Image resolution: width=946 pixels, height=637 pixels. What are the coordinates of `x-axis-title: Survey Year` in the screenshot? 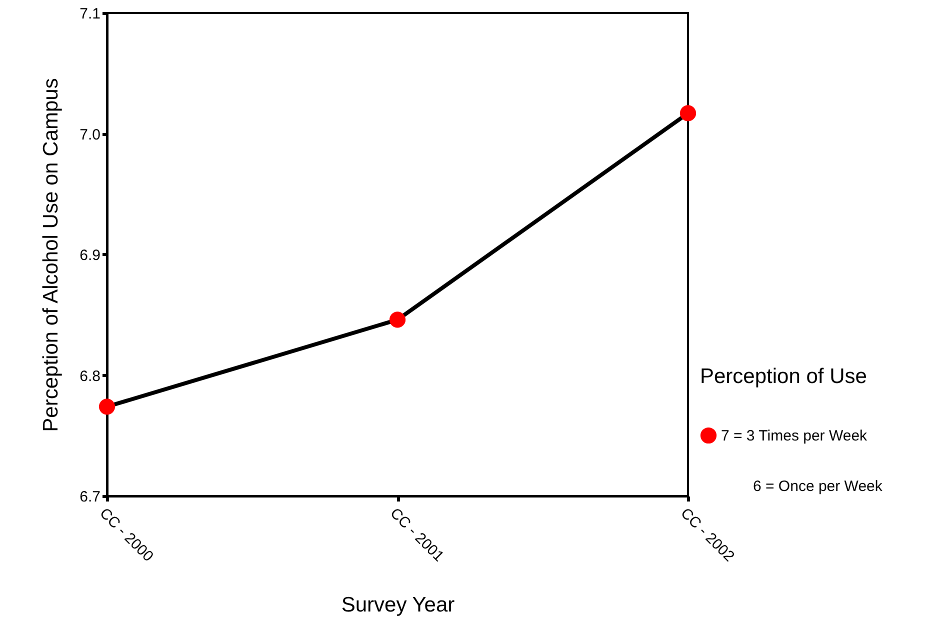 It's located at (398, 604).